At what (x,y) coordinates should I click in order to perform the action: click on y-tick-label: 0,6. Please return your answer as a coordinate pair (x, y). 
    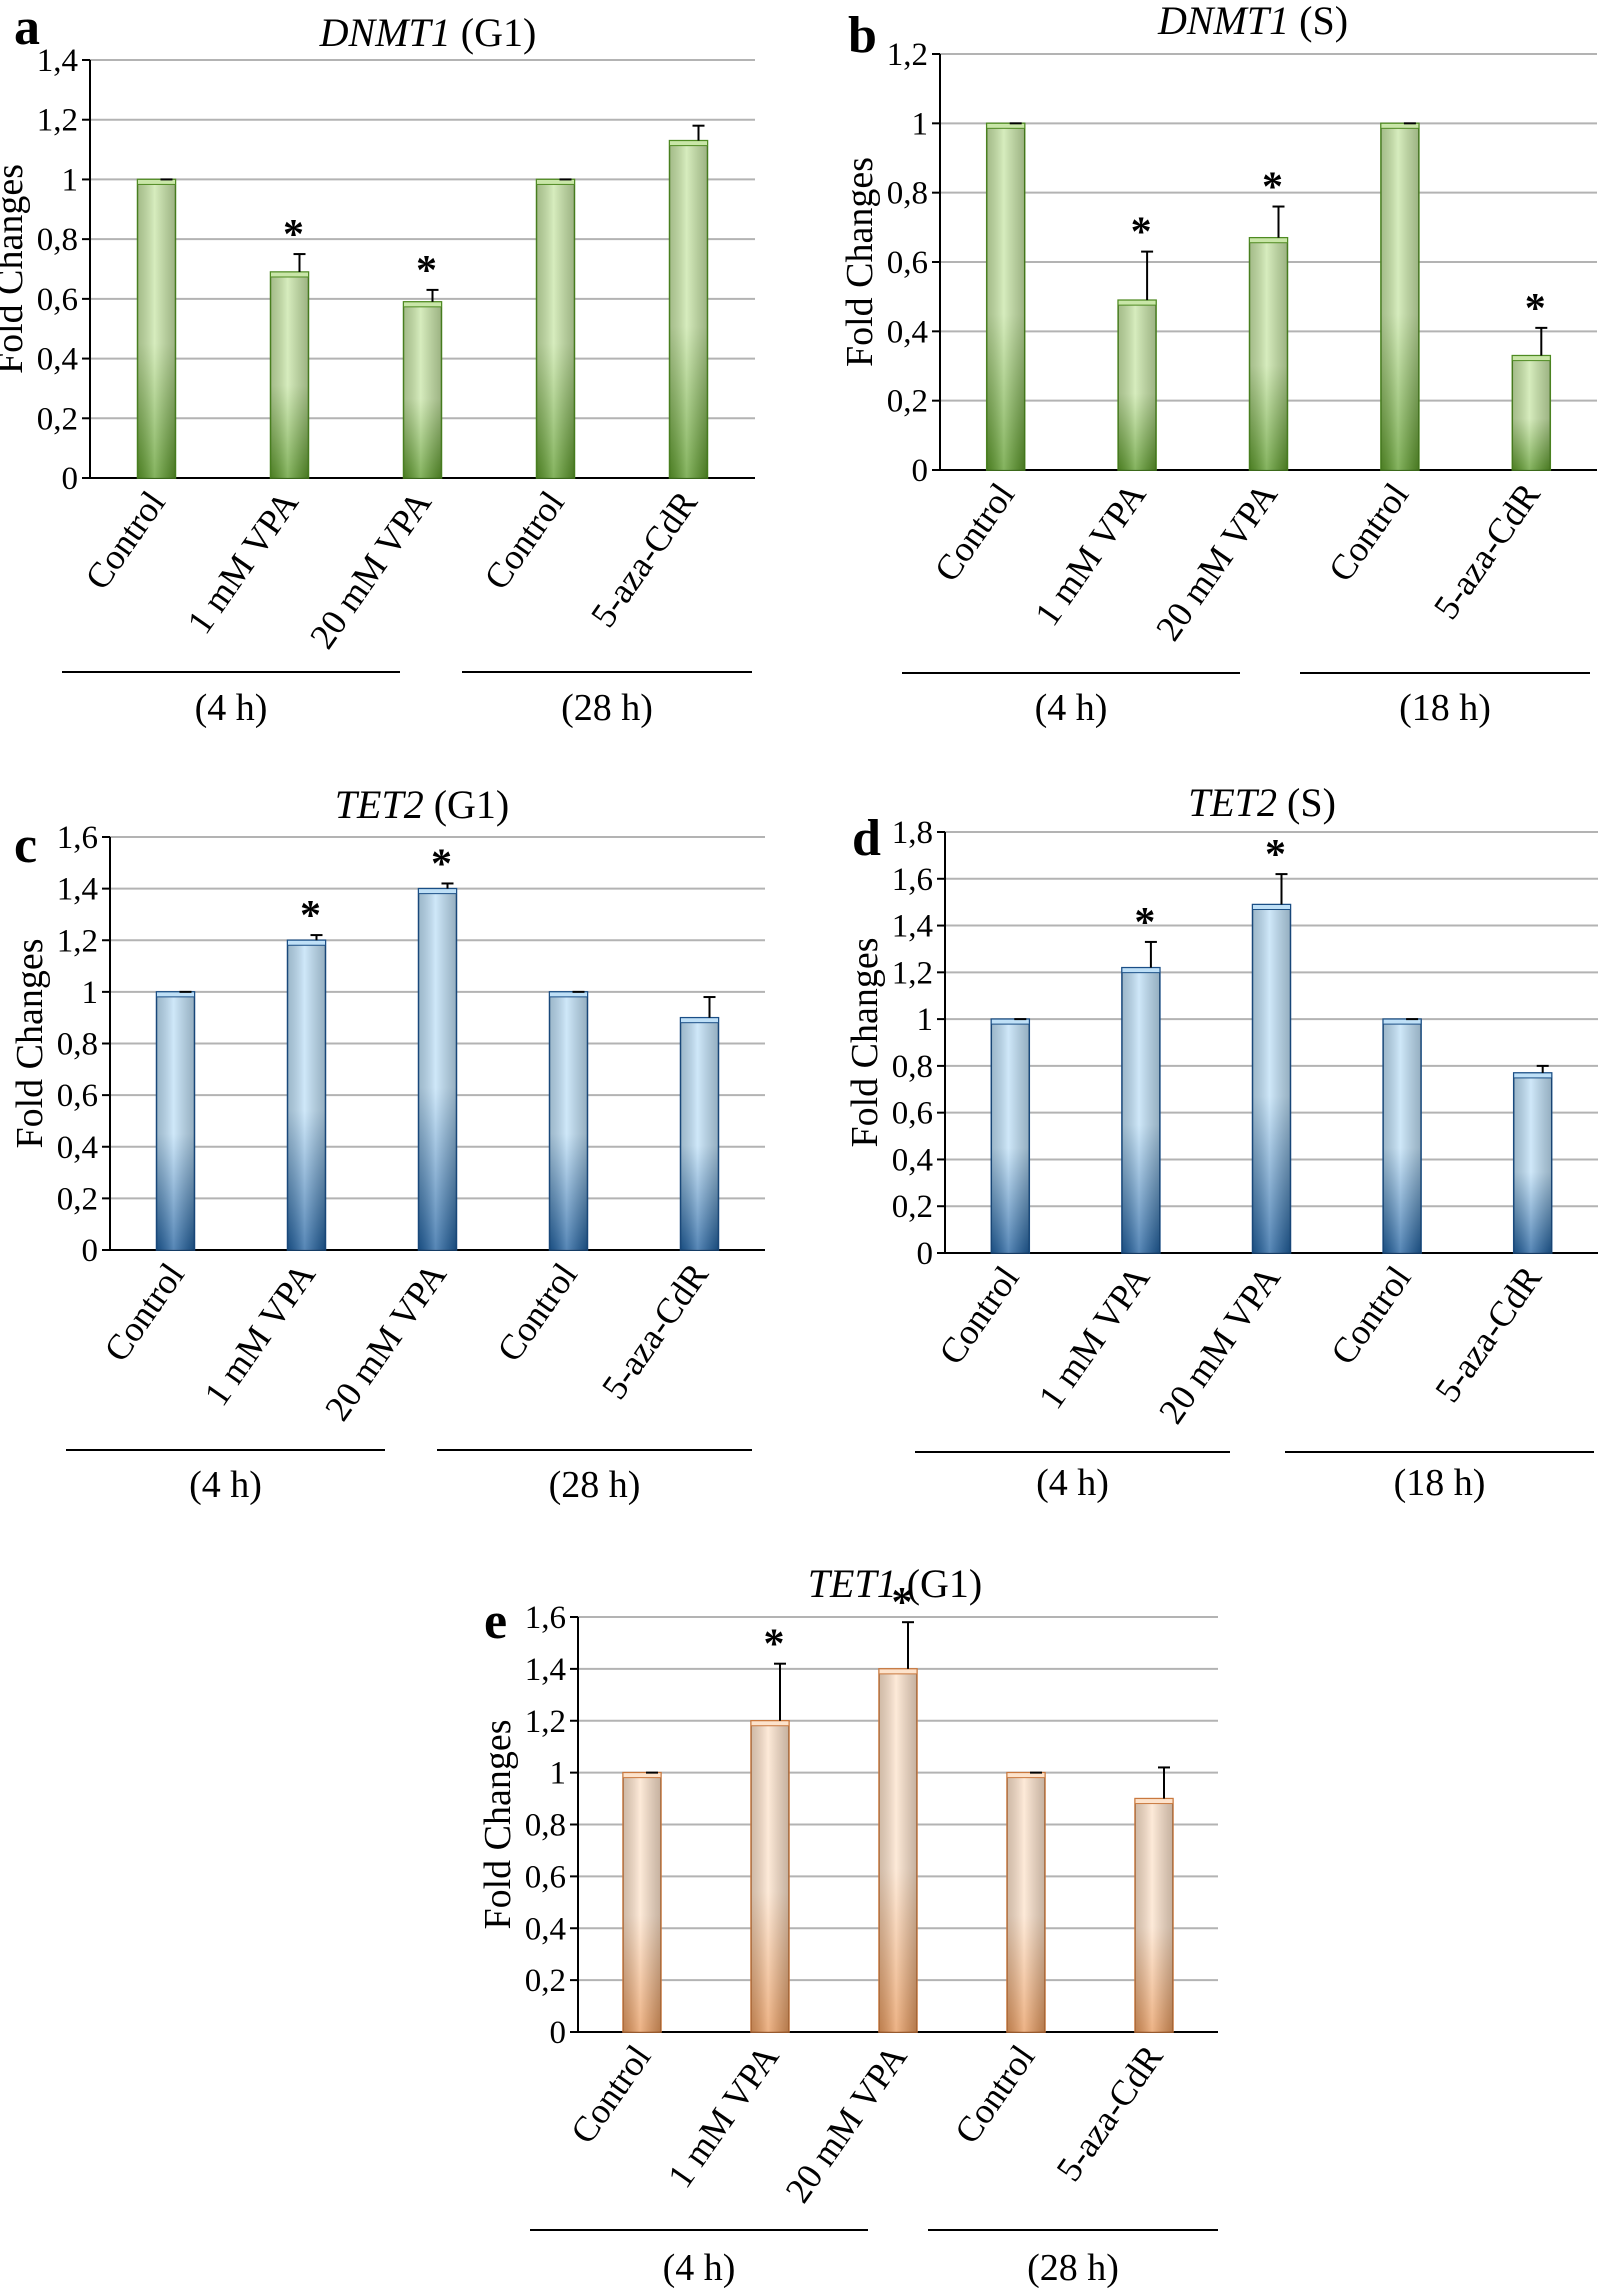
    Looking at the image, I should click on (545, 1877).